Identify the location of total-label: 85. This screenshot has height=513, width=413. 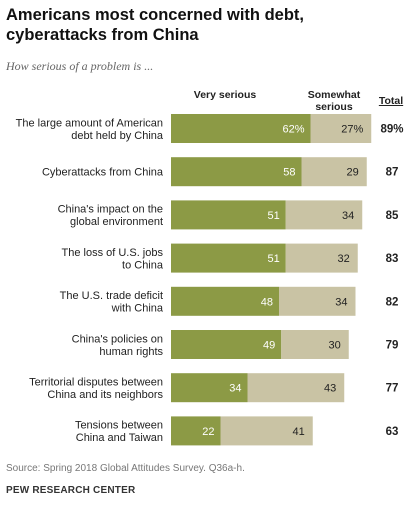
(392, 216).